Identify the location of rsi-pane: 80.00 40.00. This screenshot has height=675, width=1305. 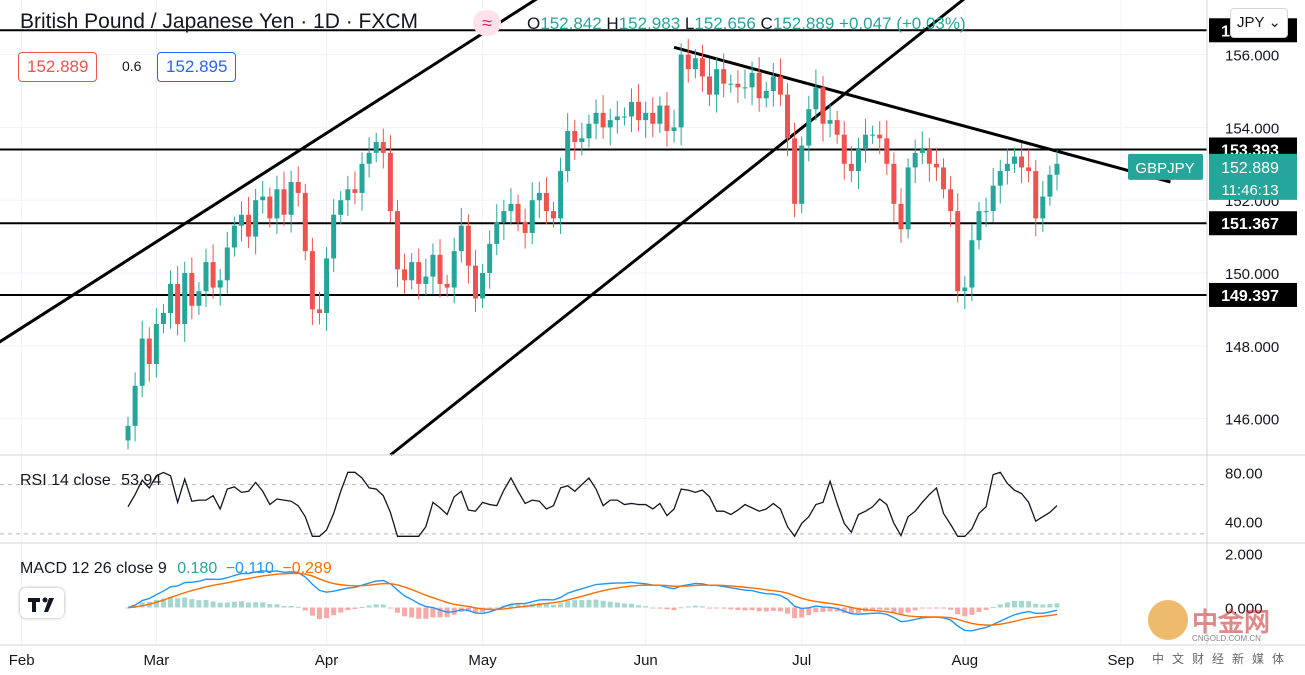
(631, 501).